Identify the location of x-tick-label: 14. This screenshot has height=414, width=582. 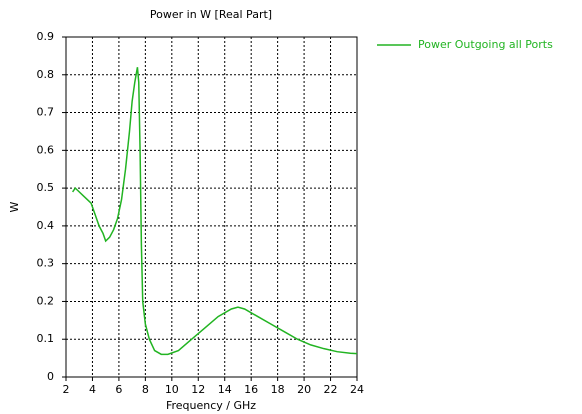
(225, 389).